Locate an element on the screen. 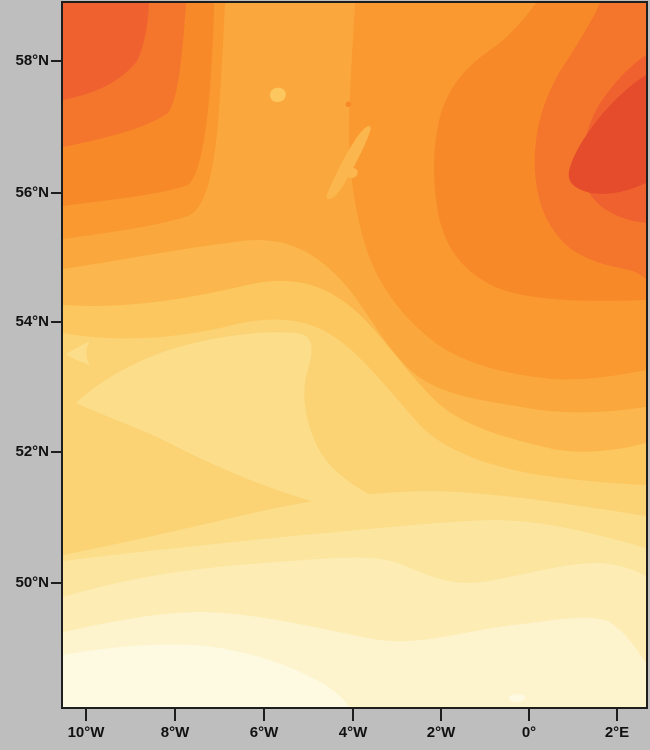 The height and width of the screenshot is (750, 650). y-tick-label: 52°N is located at coordinates (32, 451).